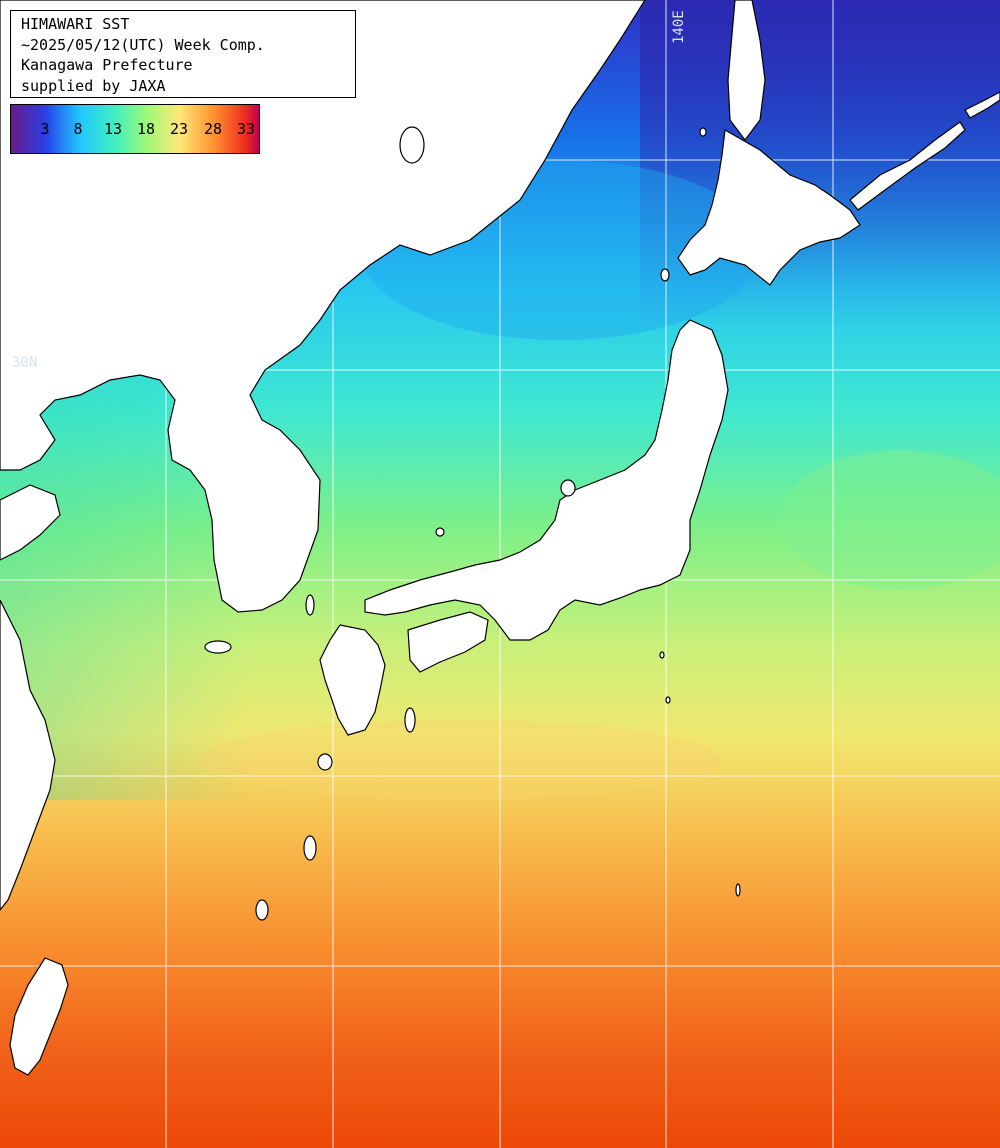 Image resolution: width=1000 pixels, height=1148 pixels. I want to click on land-shikoku, so click(448, 642).